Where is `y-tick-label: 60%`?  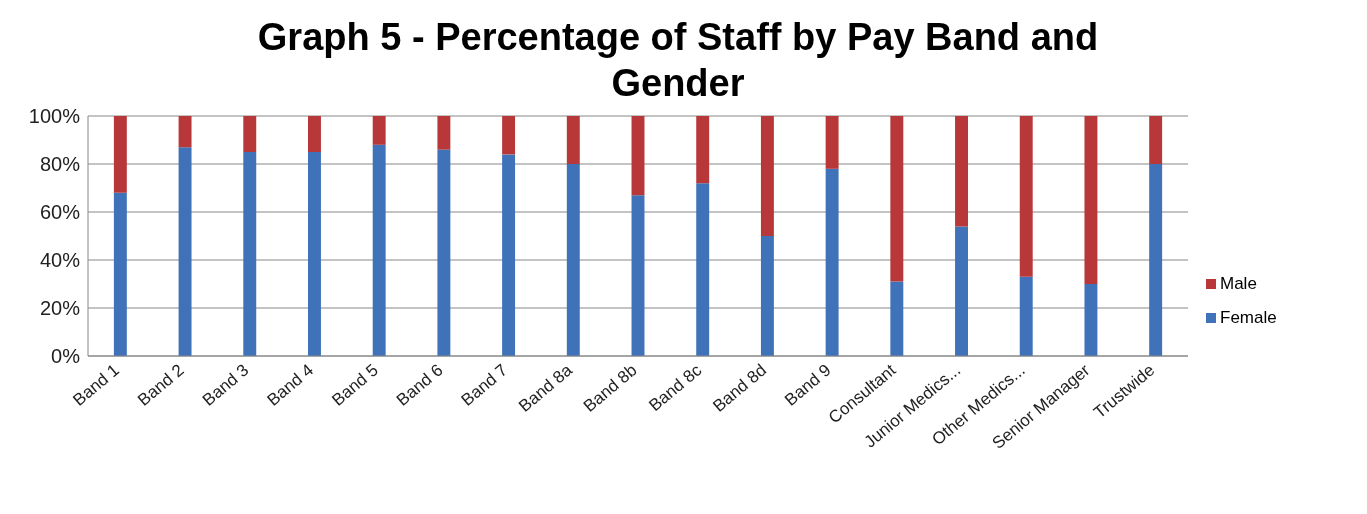
y-tick-label: 60% is located at coordinates (60, 212).